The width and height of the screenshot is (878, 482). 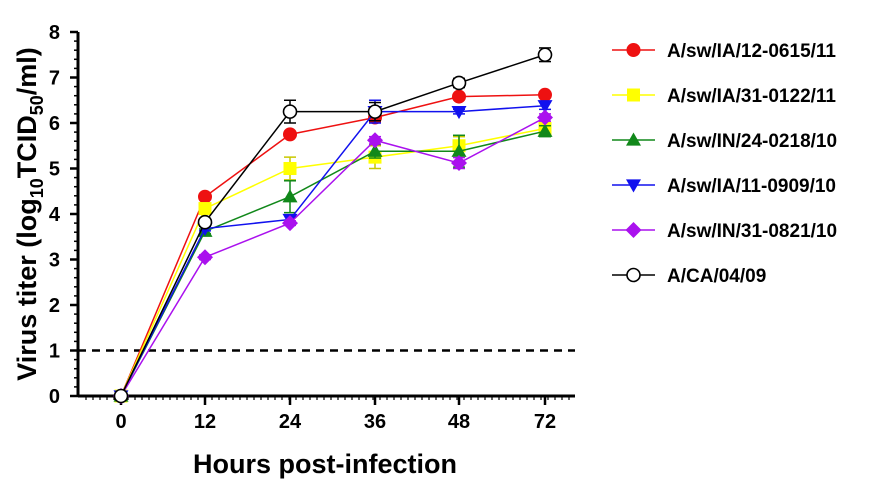 I want to click on y-tick-label: 2, so click(x=54, y=306).